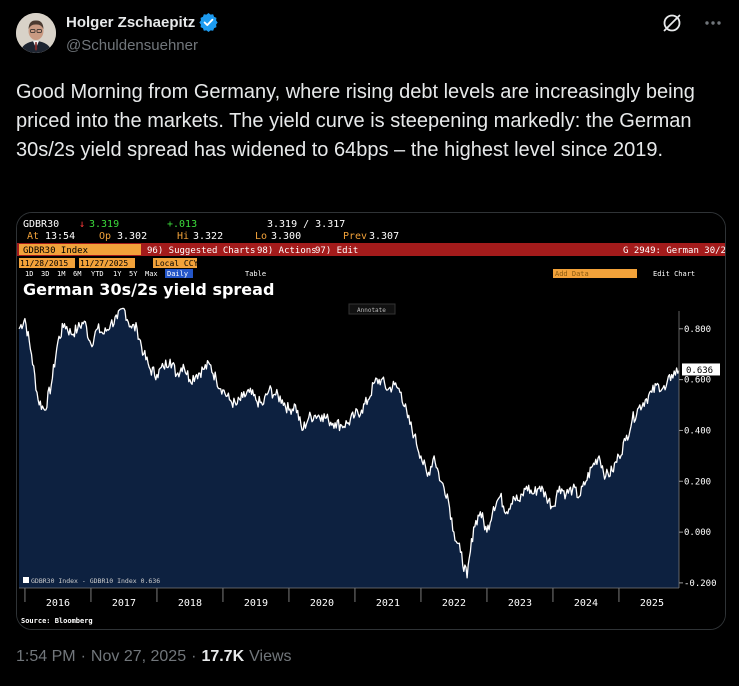 This screenshot has height=686, width=739. I want to click on terminal-period-5y: 5Y, so click(133, 274).